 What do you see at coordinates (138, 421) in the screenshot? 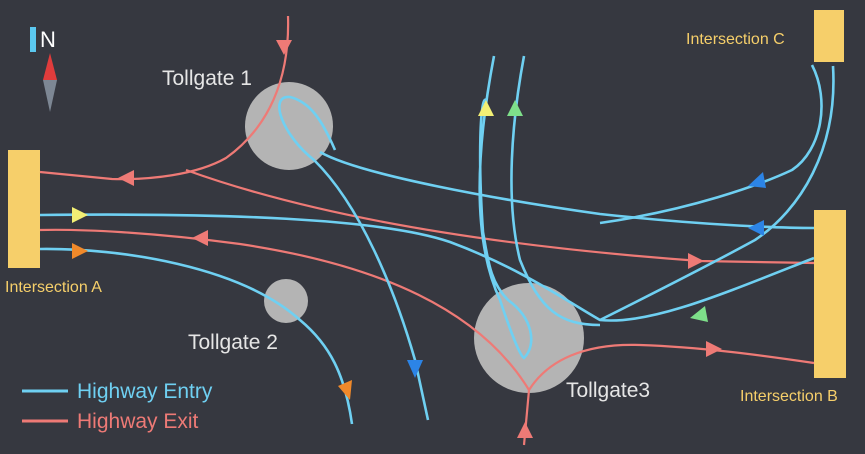
I see `legend-exit-label: Highway Exit` at bounding box center [138, 421].